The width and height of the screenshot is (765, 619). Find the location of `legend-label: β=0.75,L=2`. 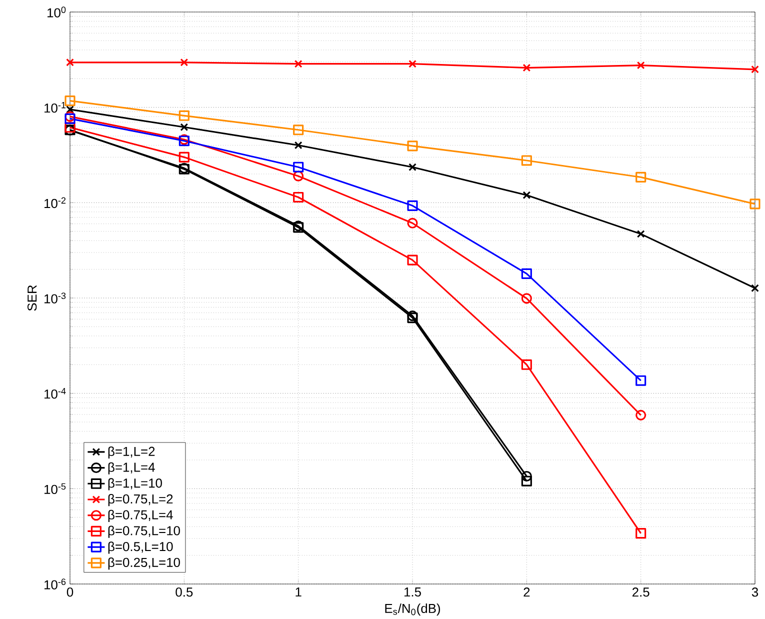

legend-label: β=0.75,L=2 is located at coordinates (140, 500).